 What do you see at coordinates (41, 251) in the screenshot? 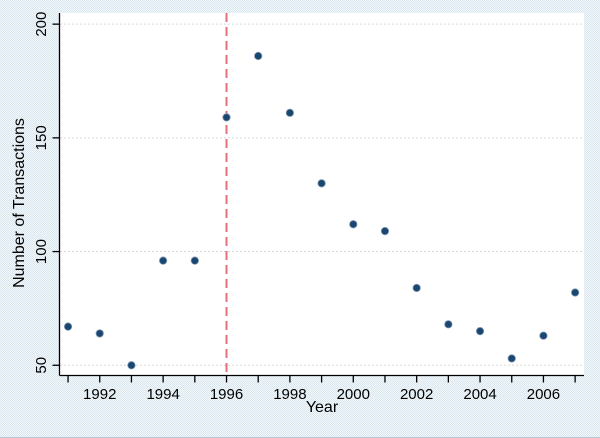
I see `y-tick-label: 100` at bounding box center [41, 251].